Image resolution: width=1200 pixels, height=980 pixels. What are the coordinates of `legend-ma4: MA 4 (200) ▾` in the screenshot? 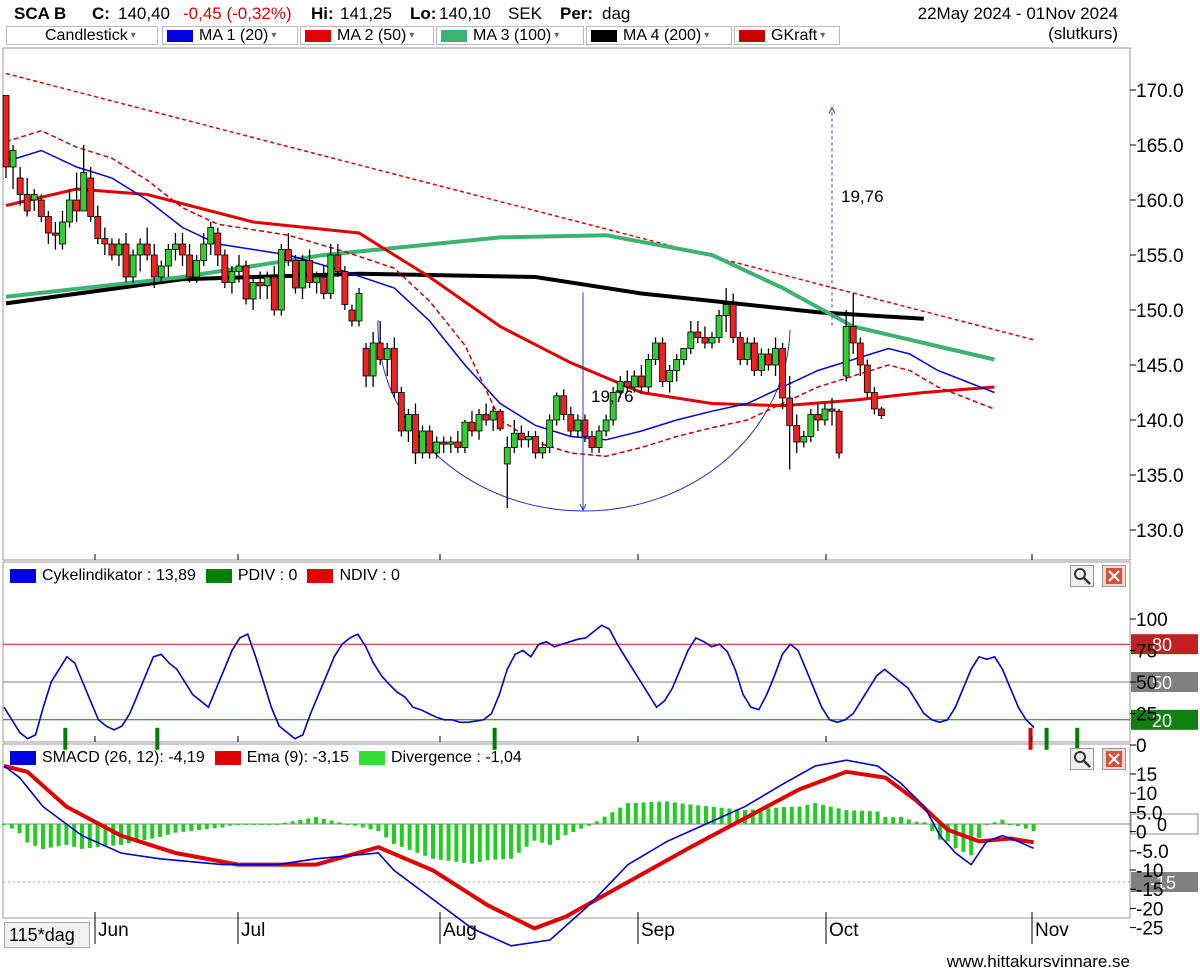 It's located at (659, 35).